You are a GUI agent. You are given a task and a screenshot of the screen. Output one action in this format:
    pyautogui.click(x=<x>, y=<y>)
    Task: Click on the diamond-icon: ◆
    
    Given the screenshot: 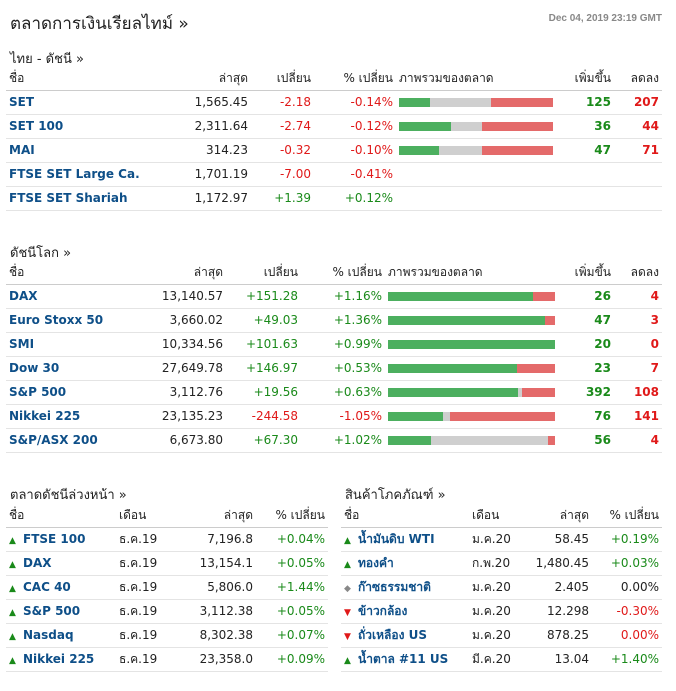 What is the action you would take?
    pyautogui.click(x=347, y=588)
    